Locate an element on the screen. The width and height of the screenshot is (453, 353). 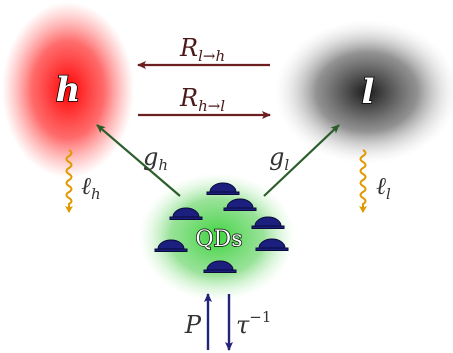
gain-l-arrow is located at coordinates (301, 160).